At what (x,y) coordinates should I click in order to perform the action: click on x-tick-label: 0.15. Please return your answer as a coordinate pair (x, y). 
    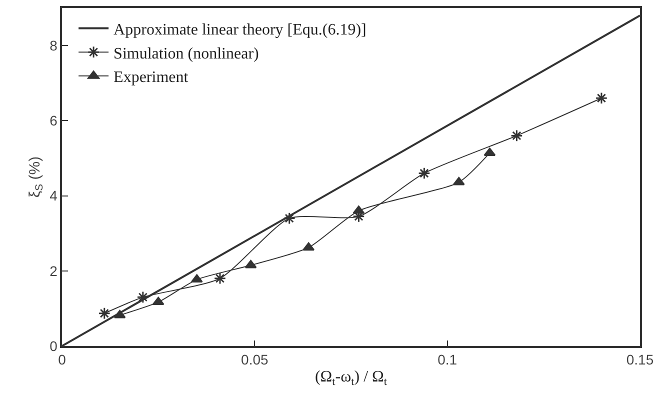
    Looking at the image, I should click on (640, 360).